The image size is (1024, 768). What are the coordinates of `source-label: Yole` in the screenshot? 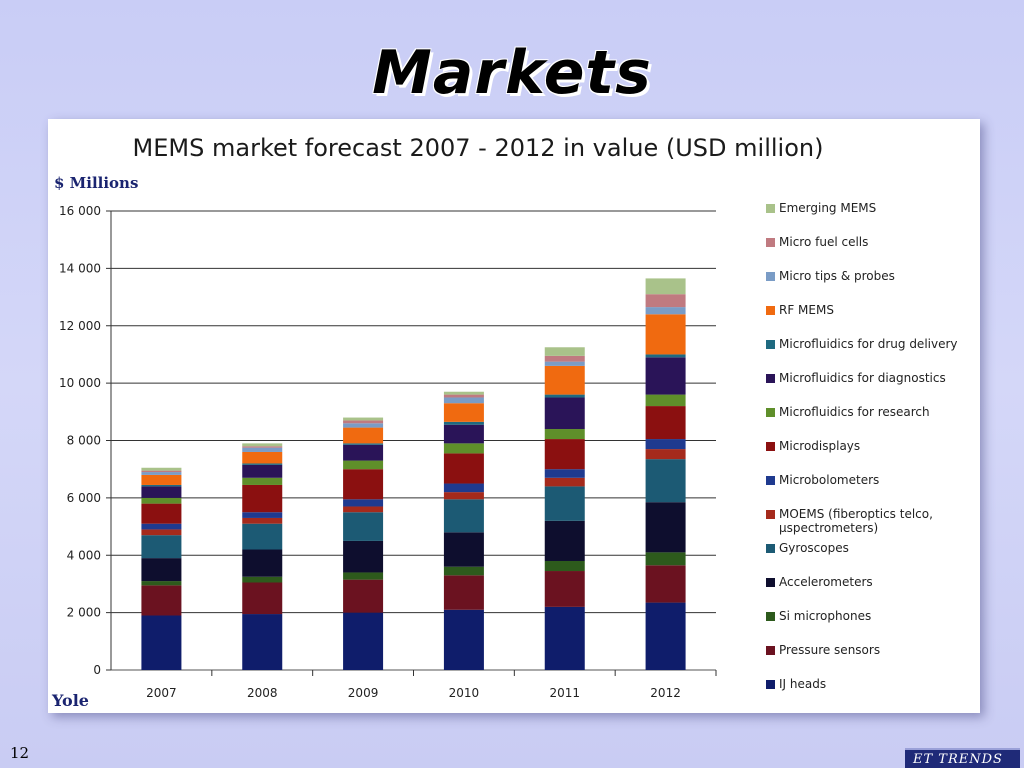 It's located at (70, 700).